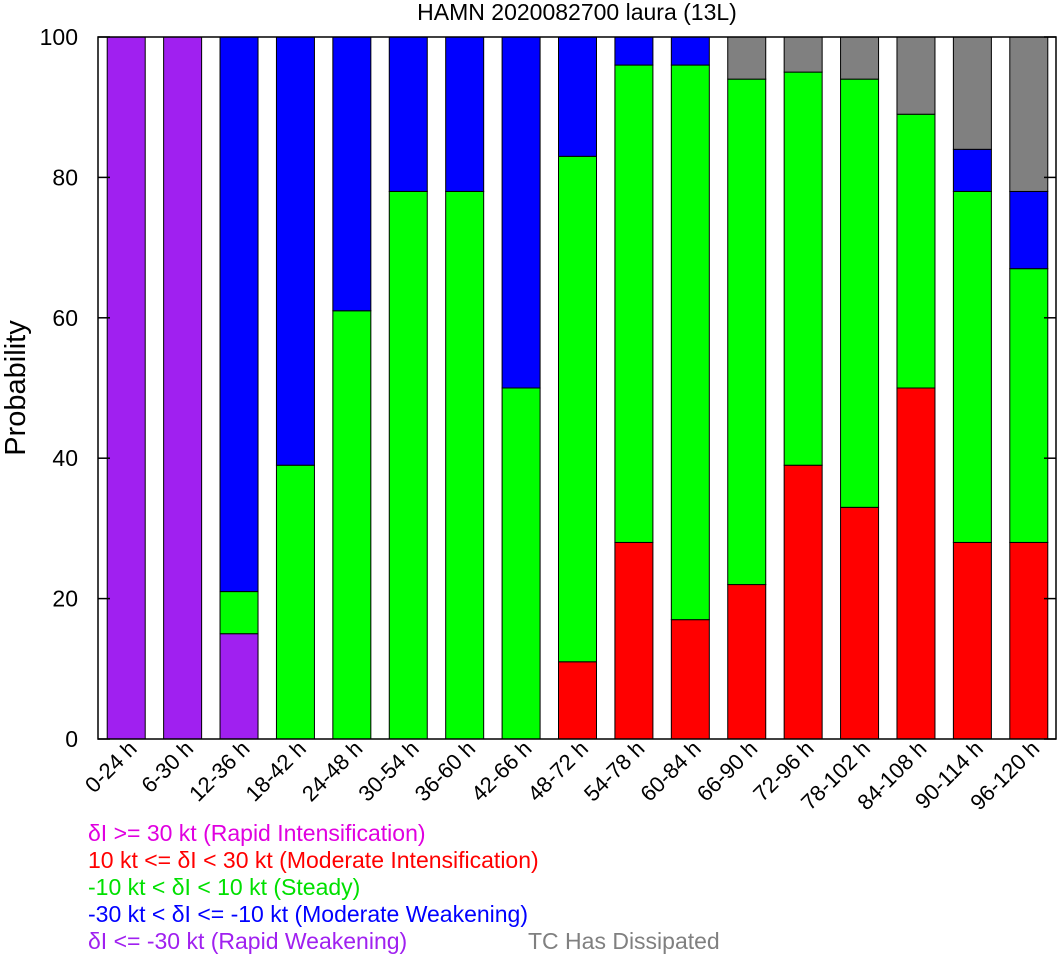  I want to click on x-tick-label: 18-42 h, so click(276, 771).